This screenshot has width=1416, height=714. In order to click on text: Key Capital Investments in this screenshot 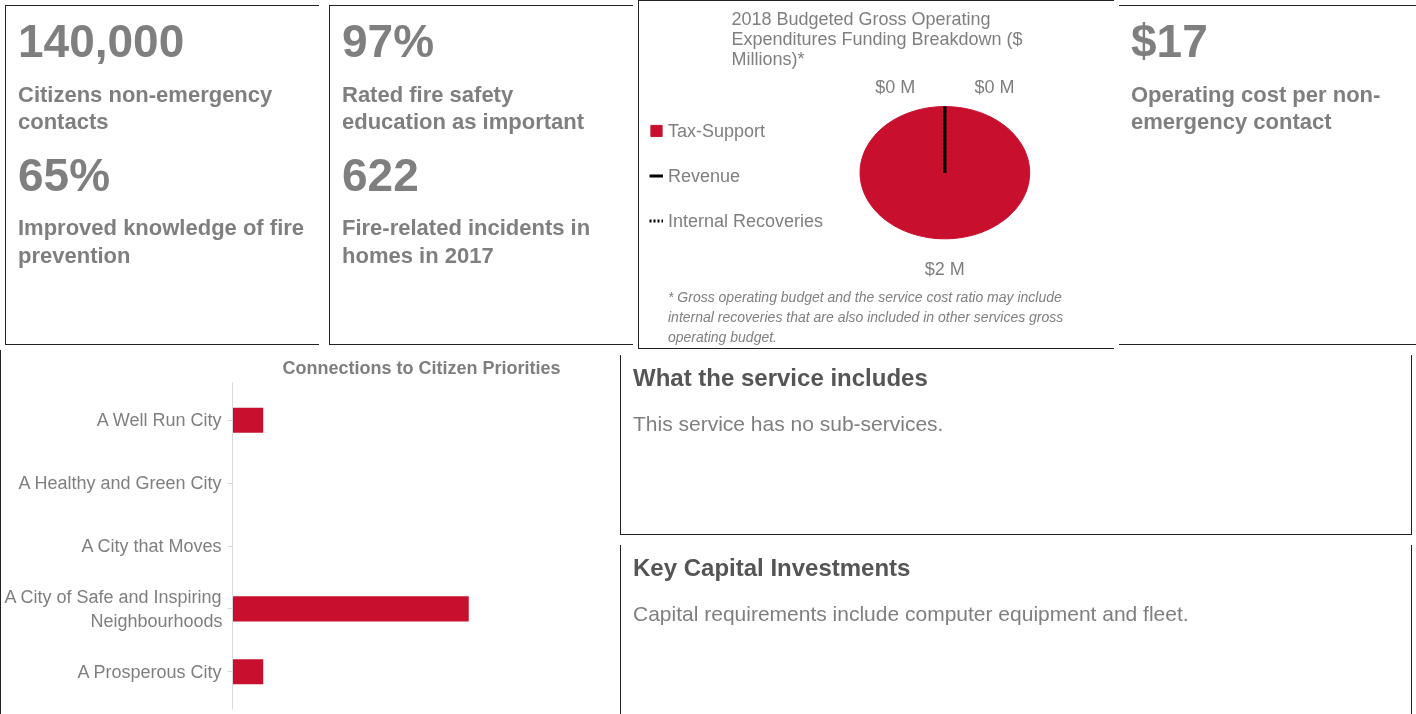, I will do `click(772, 568)`.